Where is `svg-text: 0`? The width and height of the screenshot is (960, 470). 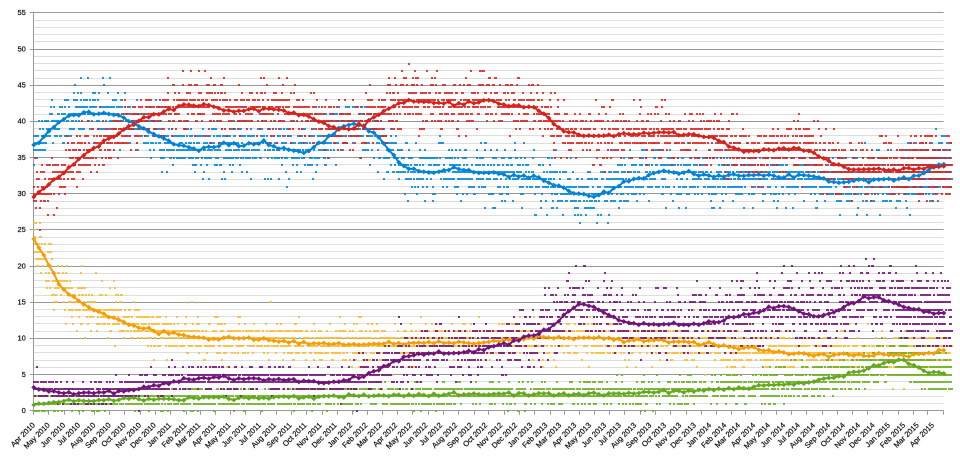 svg-text: 0 is located at coordinates (24, 410).